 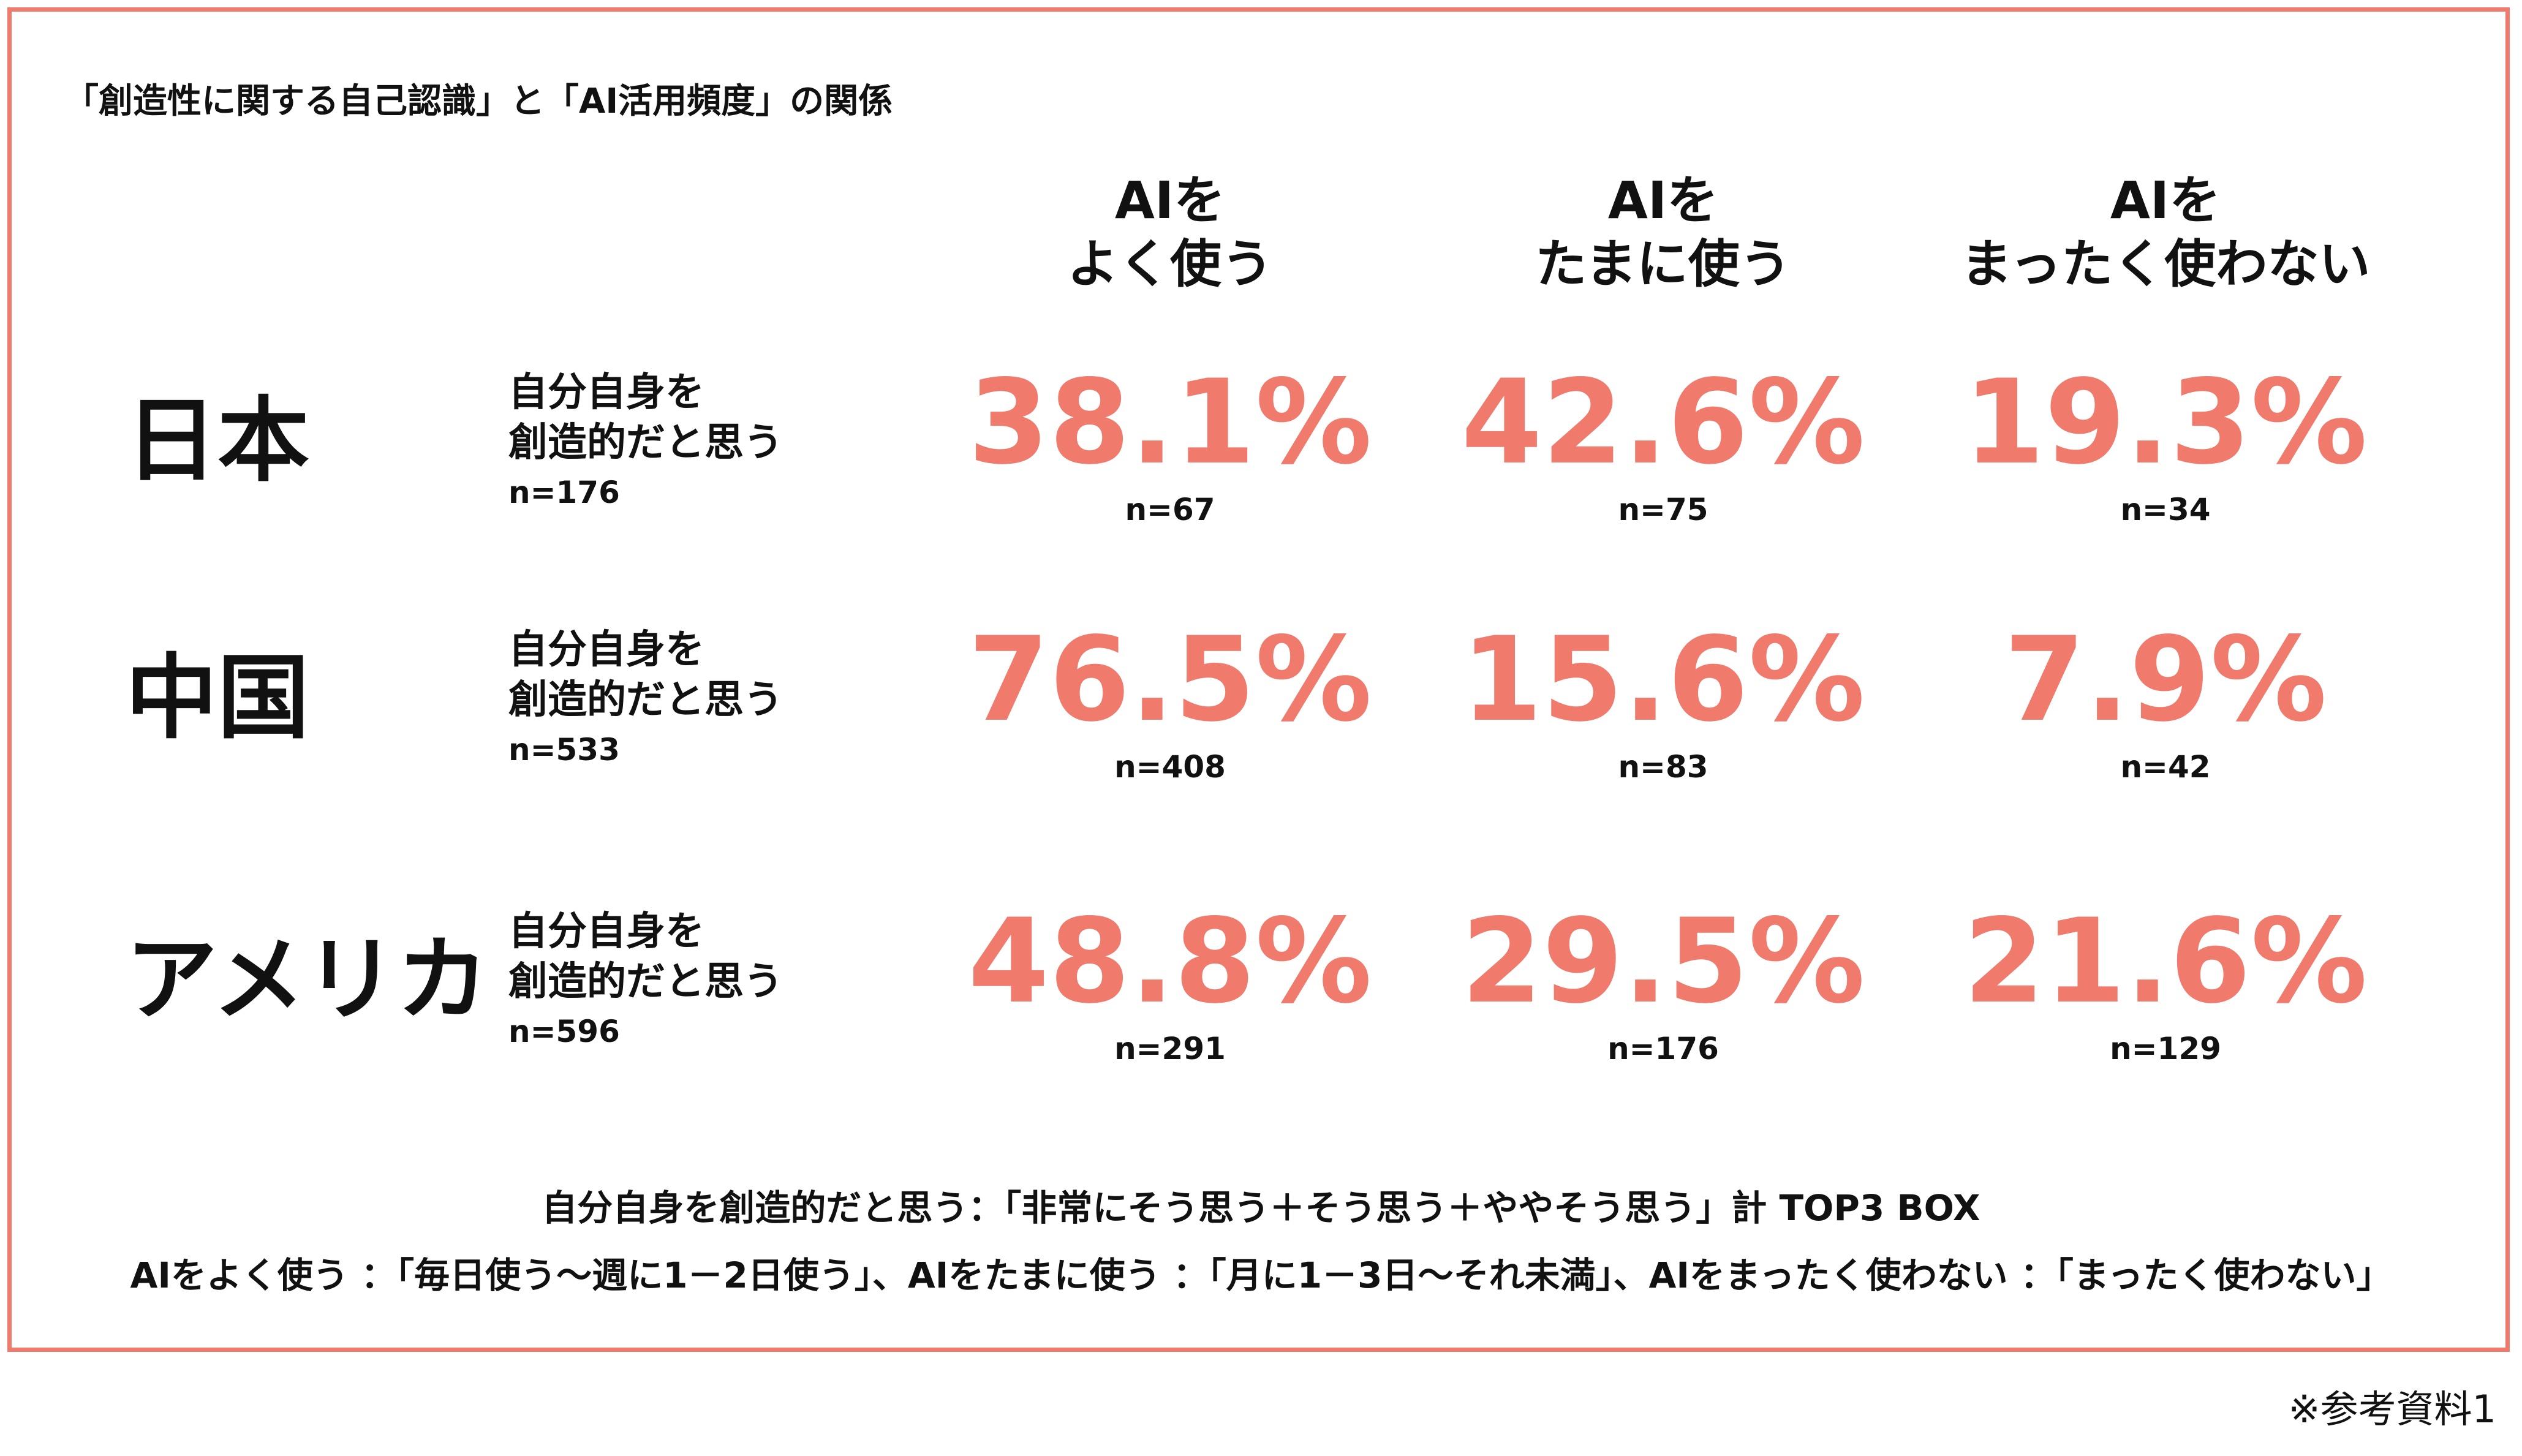 What do you see at coordinates (645, 418) in the screenshot?
I see `row-label-japan: 自分自身を 創造的だと思う` at bounding box center [645, 418].